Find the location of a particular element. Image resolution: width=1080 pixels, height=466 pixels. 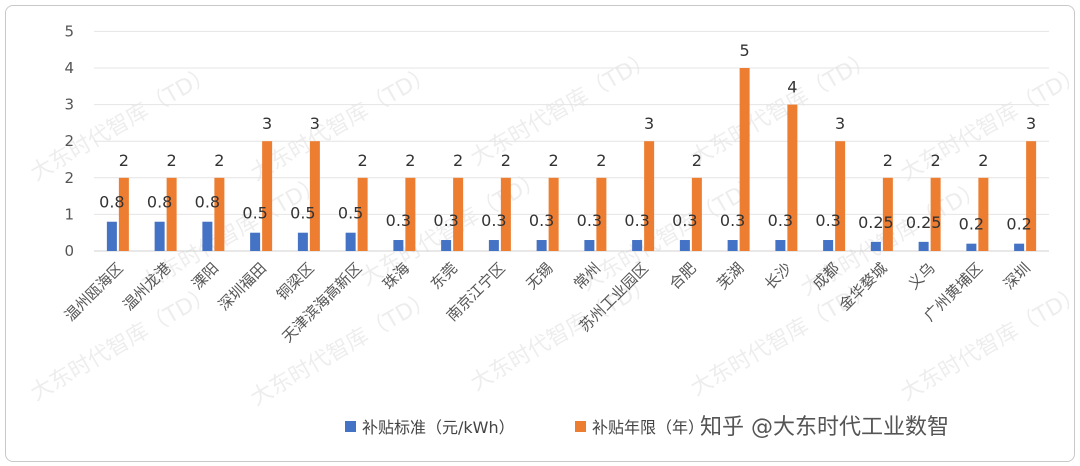

category-label: 东莞 is located at coordinates (444, 276).